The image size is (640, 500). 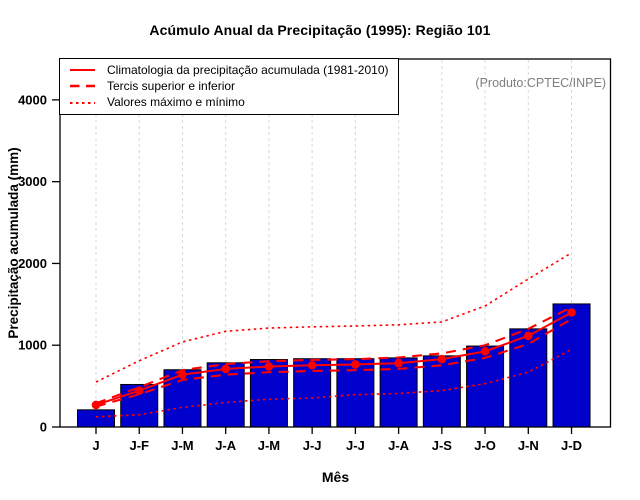 I want to click on y-tick-label: 0, so click(x=43, y=427).